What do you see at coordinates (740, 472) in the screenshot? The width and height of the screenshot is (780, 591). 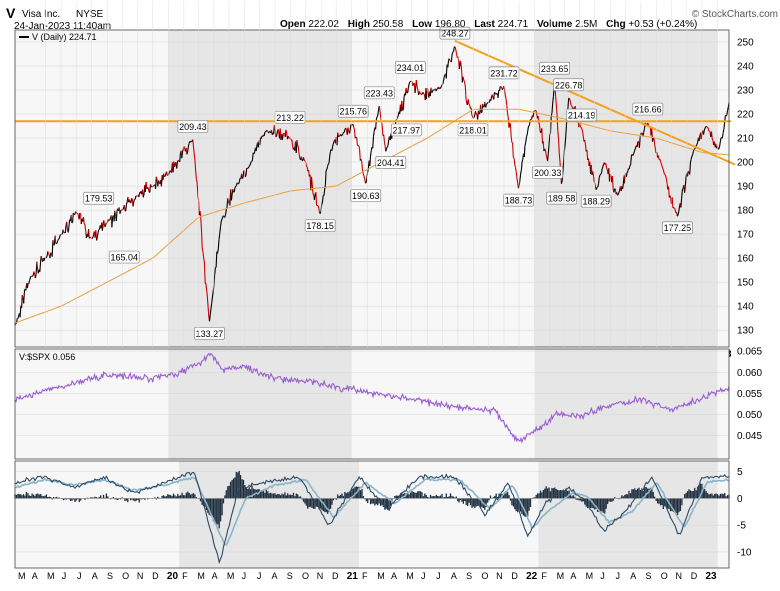 I see `ppo-axis-y-tick-label: 5` at bounding box center [740, 472].